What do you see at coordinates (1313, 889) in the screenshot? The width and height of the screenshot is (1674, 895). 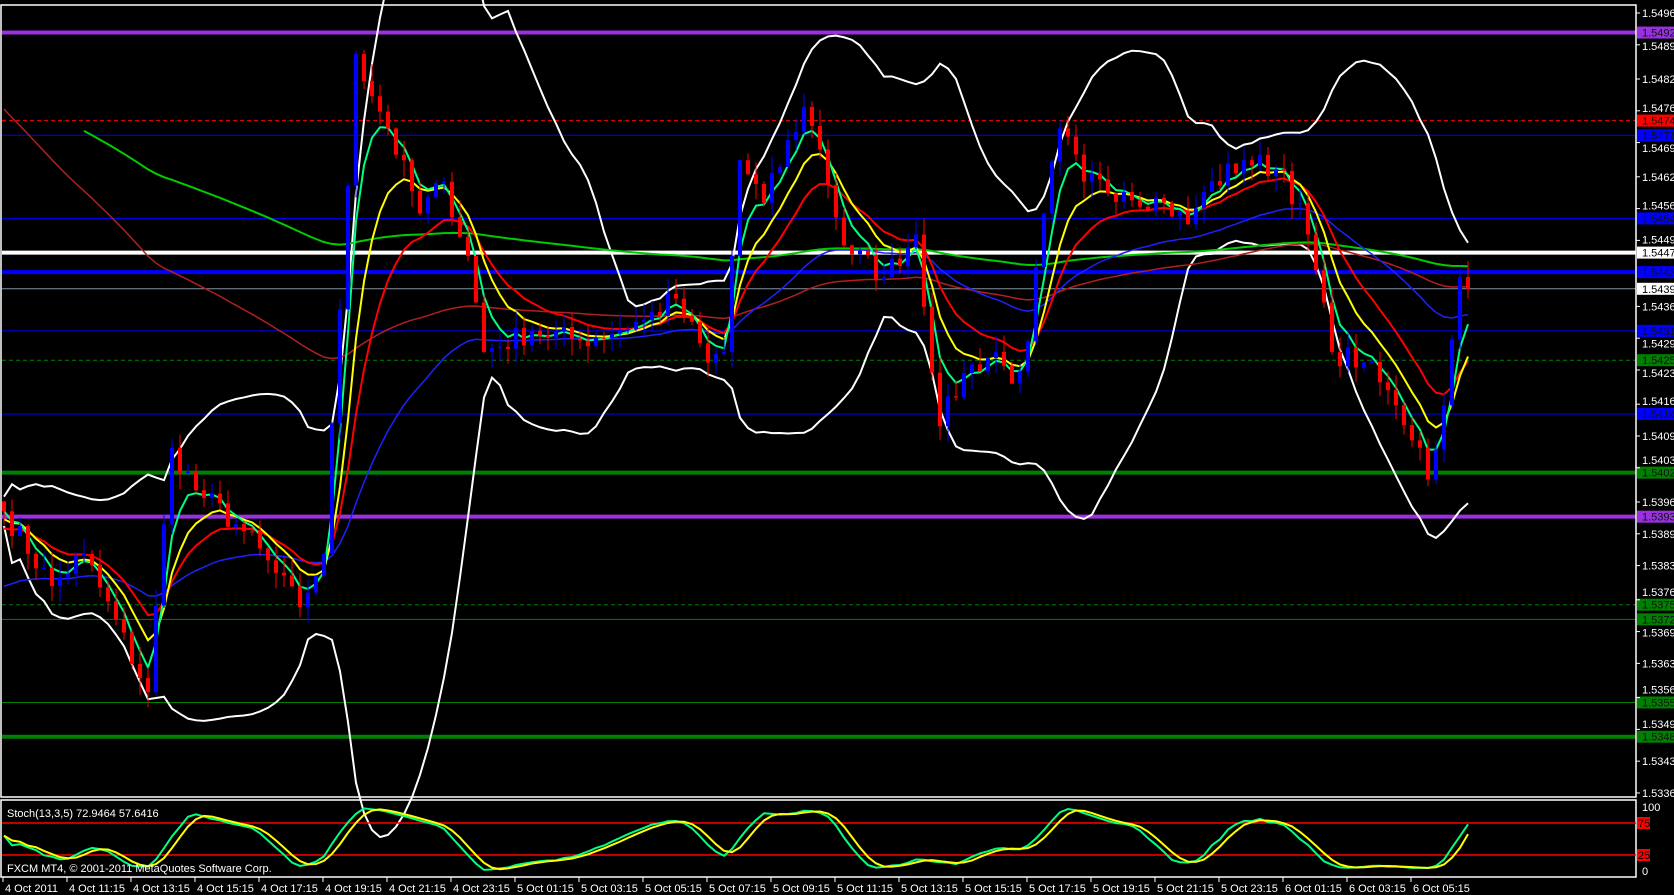 I see `time-tick-label: 6 Oct 01:15` at bounding box center [1313, 889].